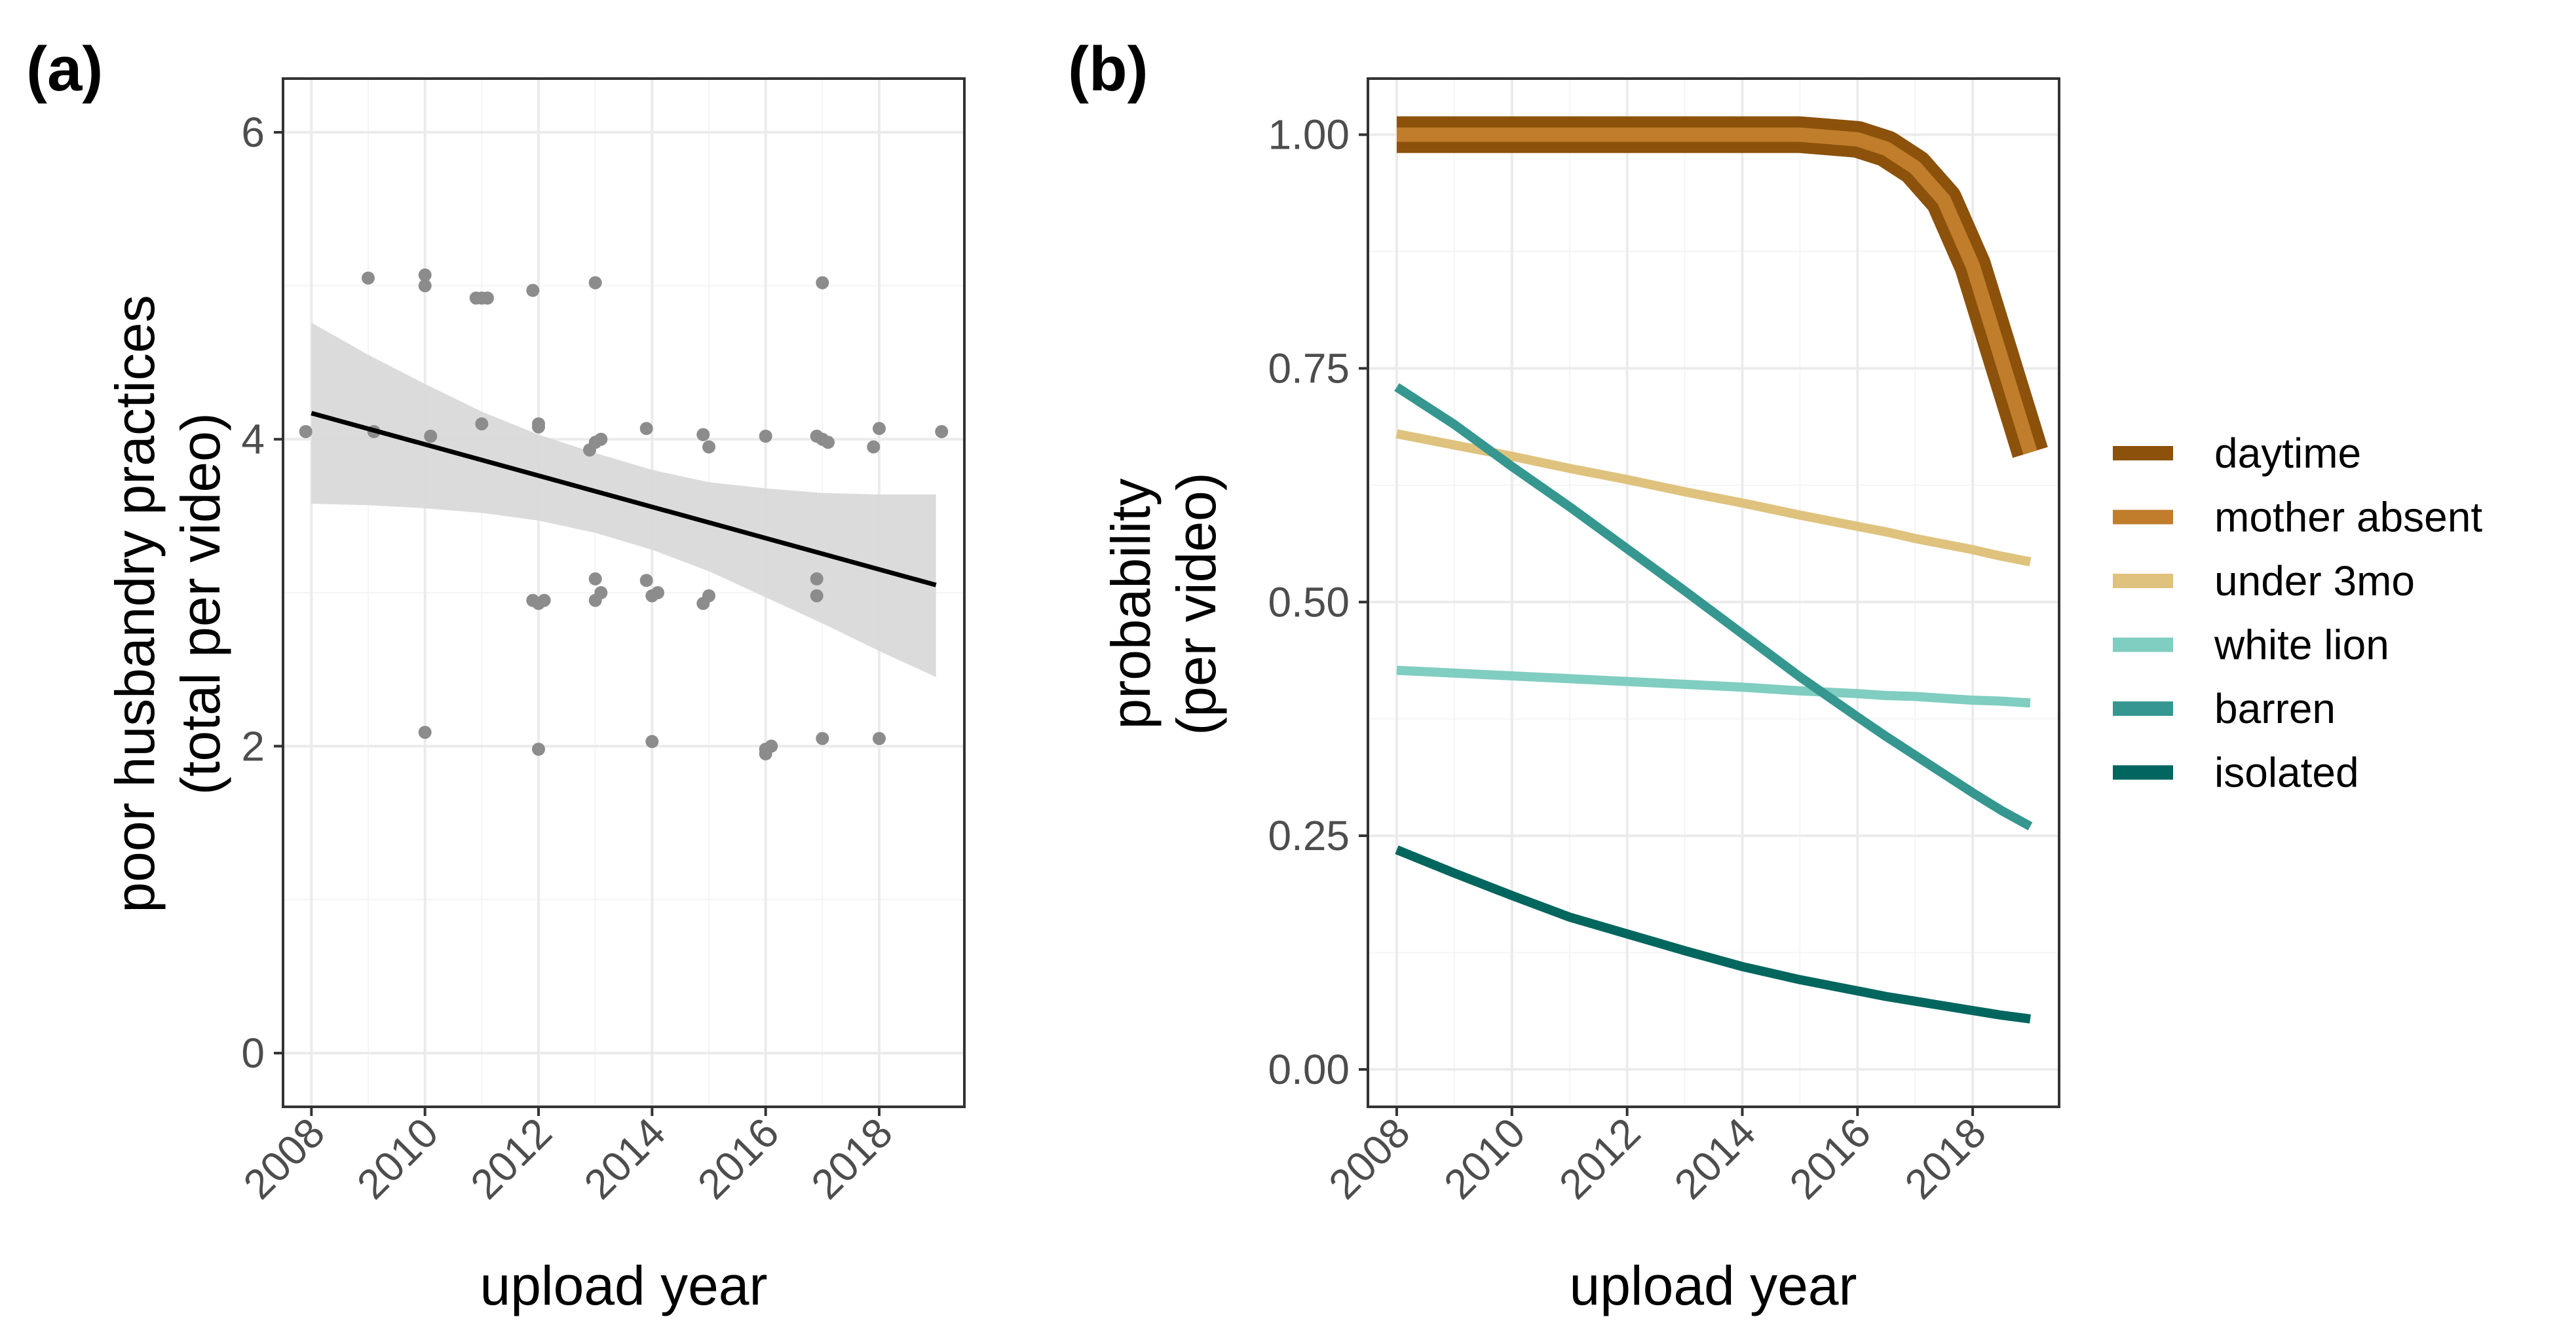 The height and width of the screenshot is (1338, 2576). I want to click on legend-key-isolated, so click(2143, 772).